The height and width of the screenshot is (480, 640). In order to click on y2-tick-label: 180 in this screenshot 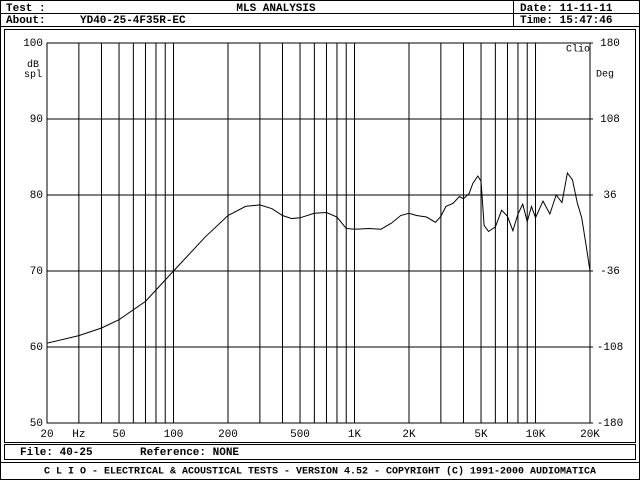, I will do `click(610, 44)`.